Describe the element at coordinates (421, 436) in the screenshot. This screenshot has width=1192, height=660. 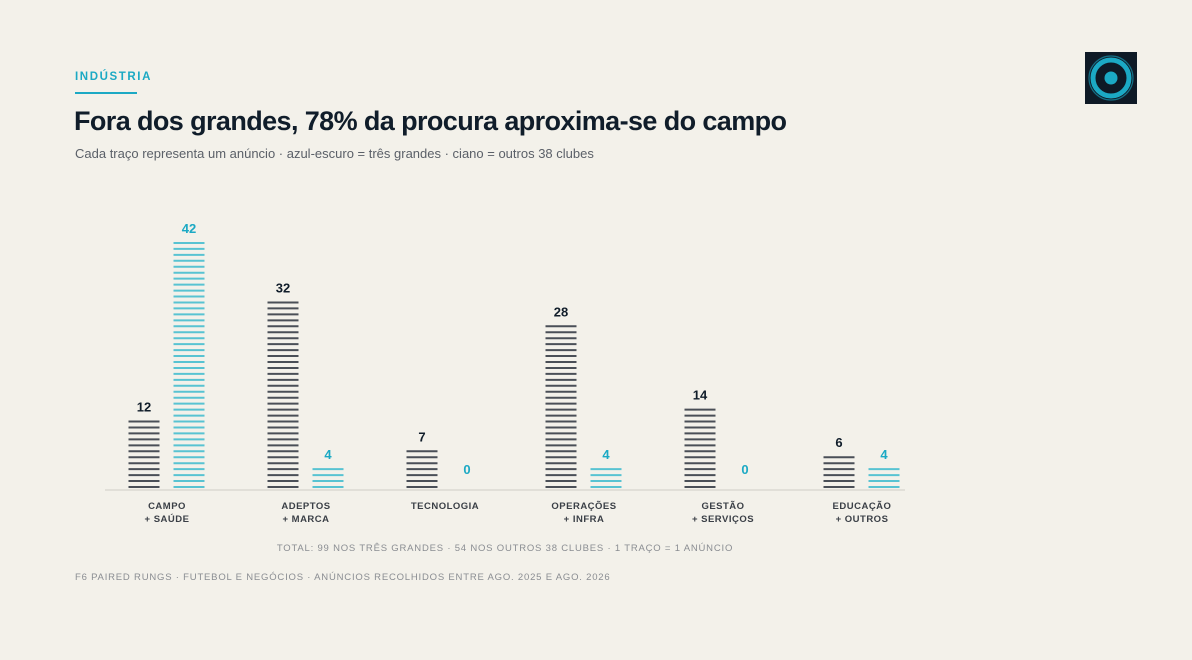
I see `value-label-tres_grandes: 7` at that location.